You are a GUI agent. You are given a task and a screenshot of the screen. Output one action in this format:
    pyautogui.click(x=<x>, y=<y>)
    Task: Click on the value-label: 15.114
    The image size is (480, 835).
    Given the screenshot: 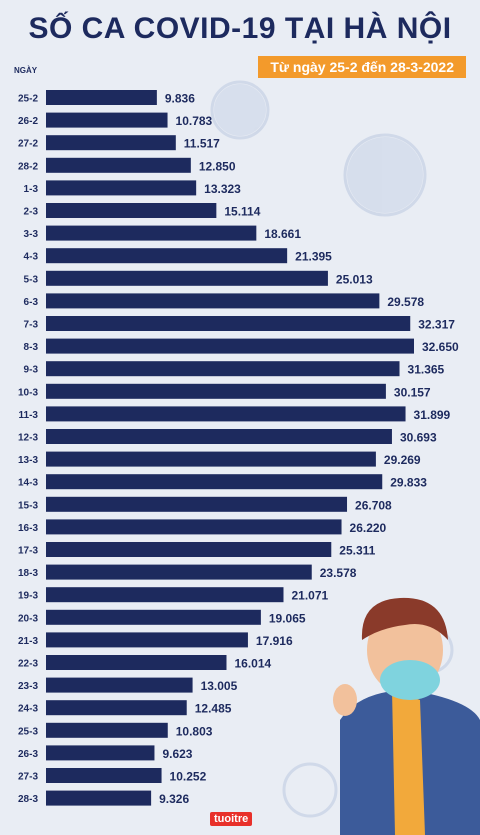 What is the action you would take?
    pyautogui.click(x=242, y=212)
    